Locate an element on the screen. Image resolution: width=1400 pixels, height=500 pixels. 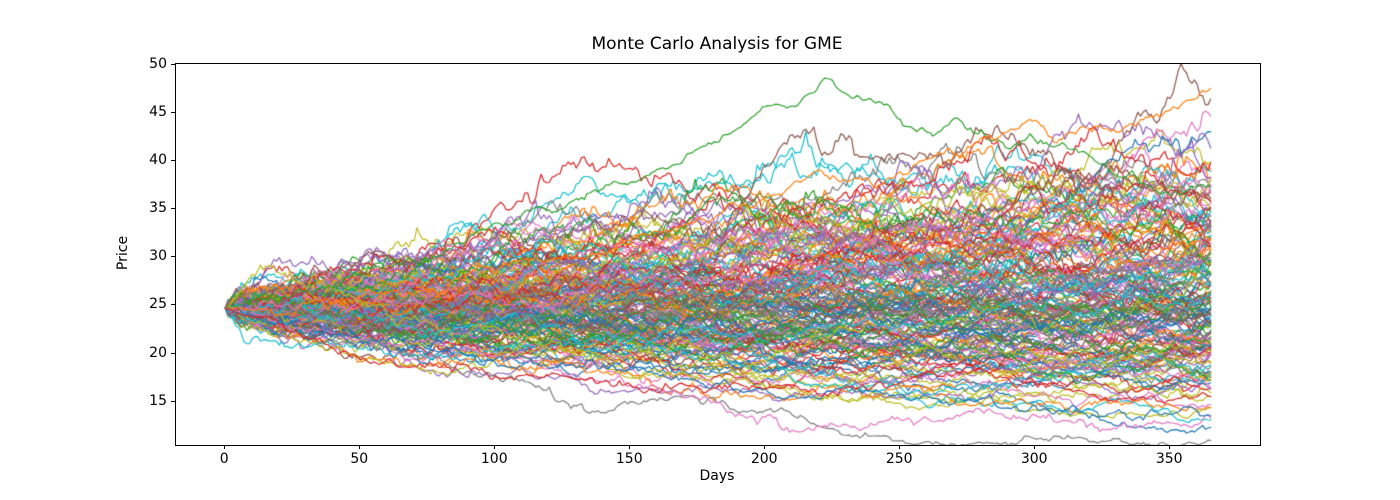
y-tick-label-50: 50 is located at coordinates (158, 63).